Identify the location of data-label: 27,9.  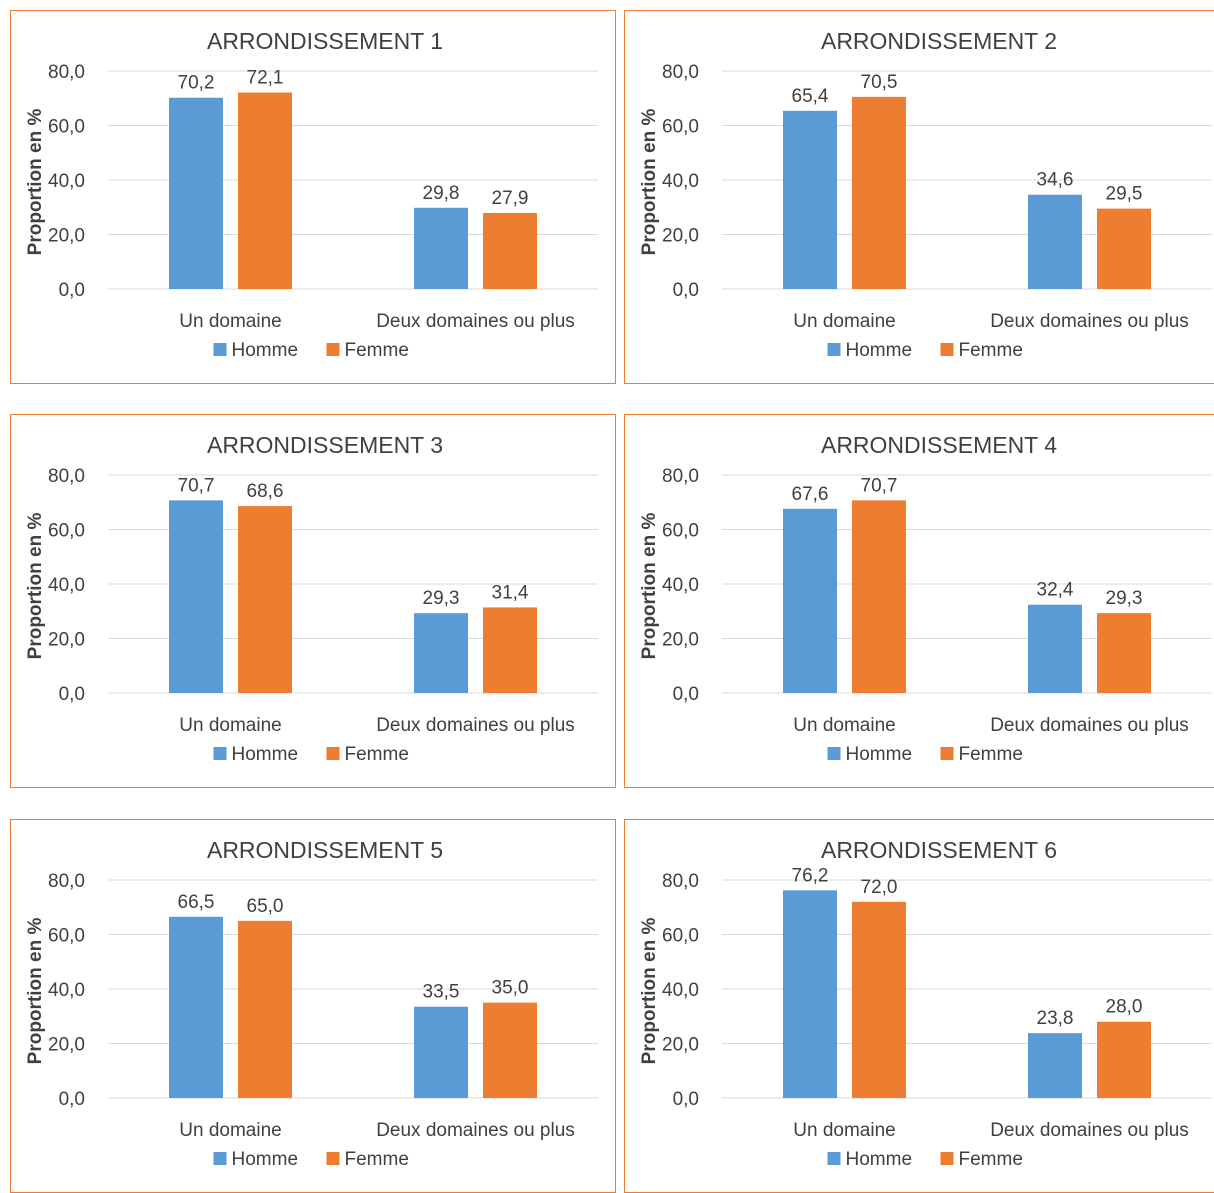
(510, 198).